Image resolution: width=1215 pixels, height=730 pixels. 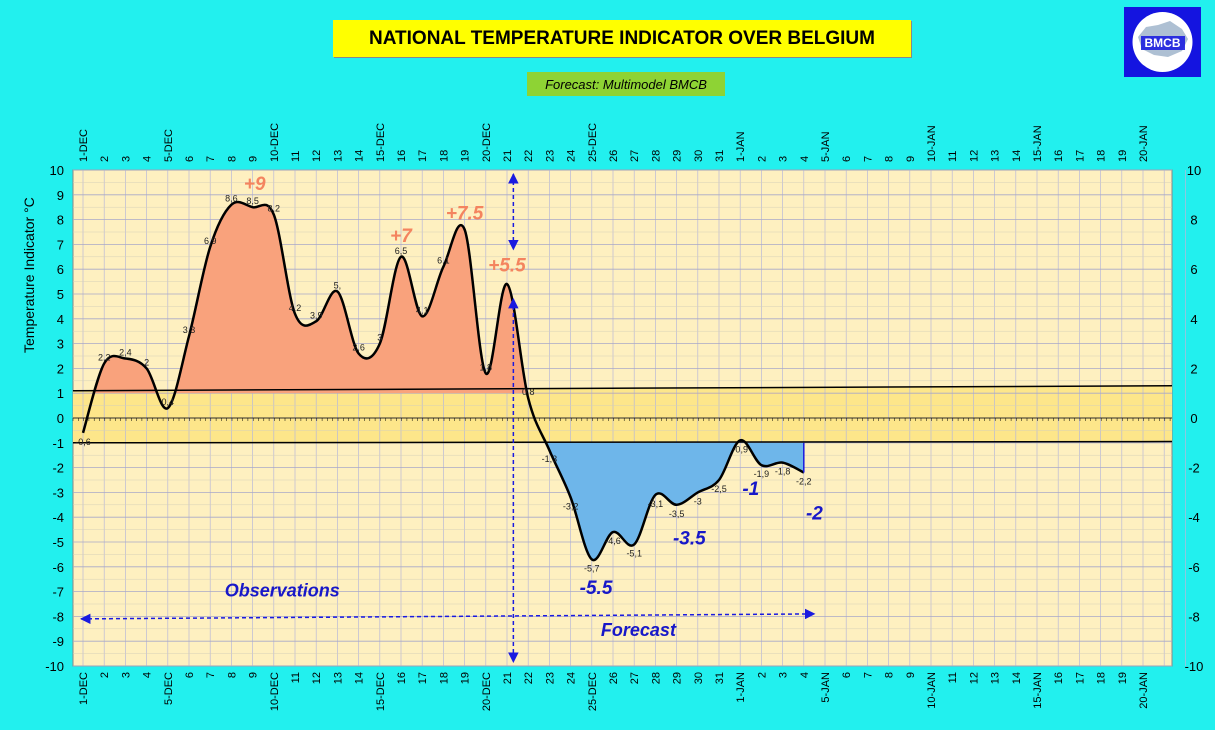 What do you see at coordinates (614, 678) in the screenshot?
I see `x-tick-label-bottom: 26` at bounding box center [614, 678].